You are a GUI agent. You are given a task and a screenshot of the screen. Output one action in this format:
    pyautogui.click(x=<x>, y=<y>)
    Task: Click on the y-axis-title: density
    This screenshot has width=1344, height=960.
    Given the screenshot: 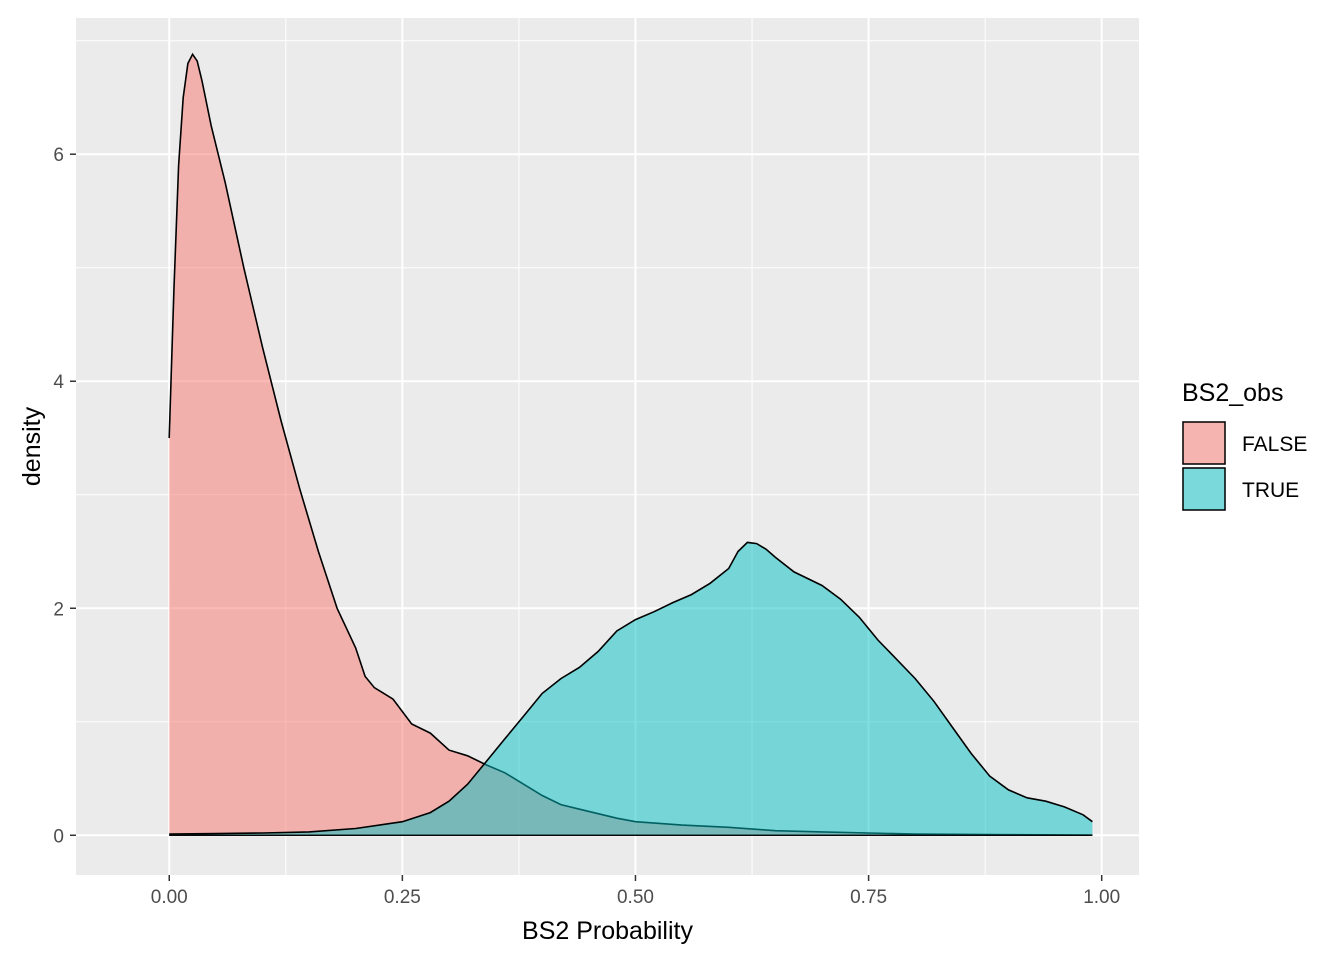 What is the action you would take?
    pyautogui.click(x=32, y=446)
    